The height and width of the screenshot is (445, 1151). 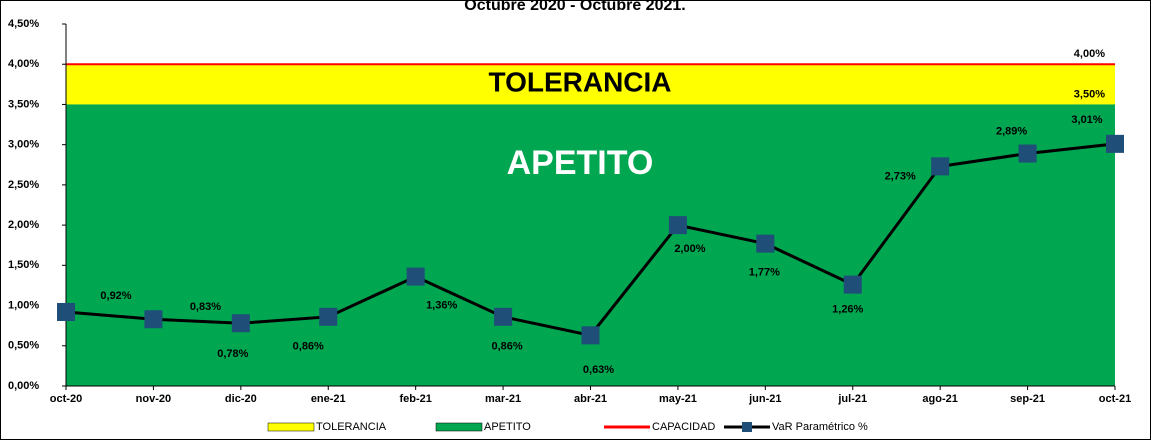 I want to click on data-label: 2,00%, so click(x=689, y=249).